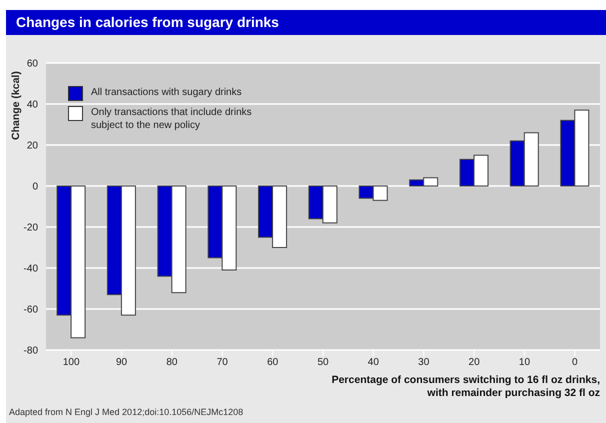 The image size is (606, 423). What do you see at coordinates (71, 362) in the screenshot?
I see `x-tick-label: 100` at bounding box center [71, 362].